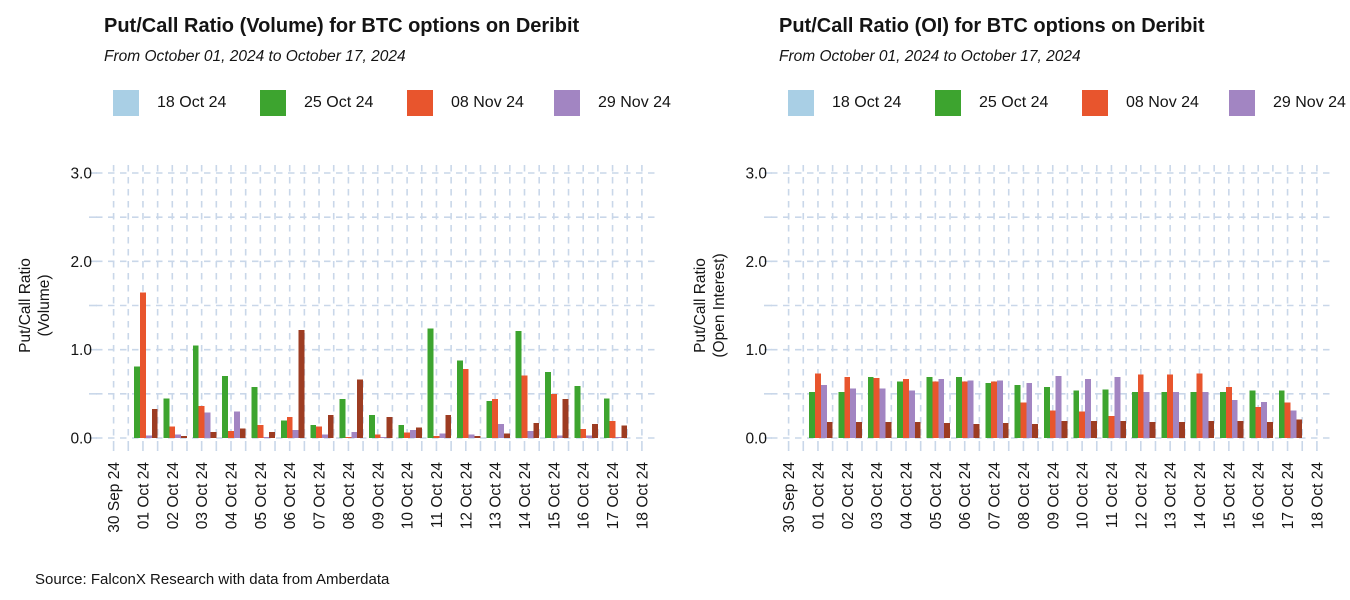 The height and width of the screenshot is (600, 1350). What do you see at coordinates (554, 496) in the screenshot?
I see `x-tick-label: 15 Oct 24` at bounding box center [554, 496].